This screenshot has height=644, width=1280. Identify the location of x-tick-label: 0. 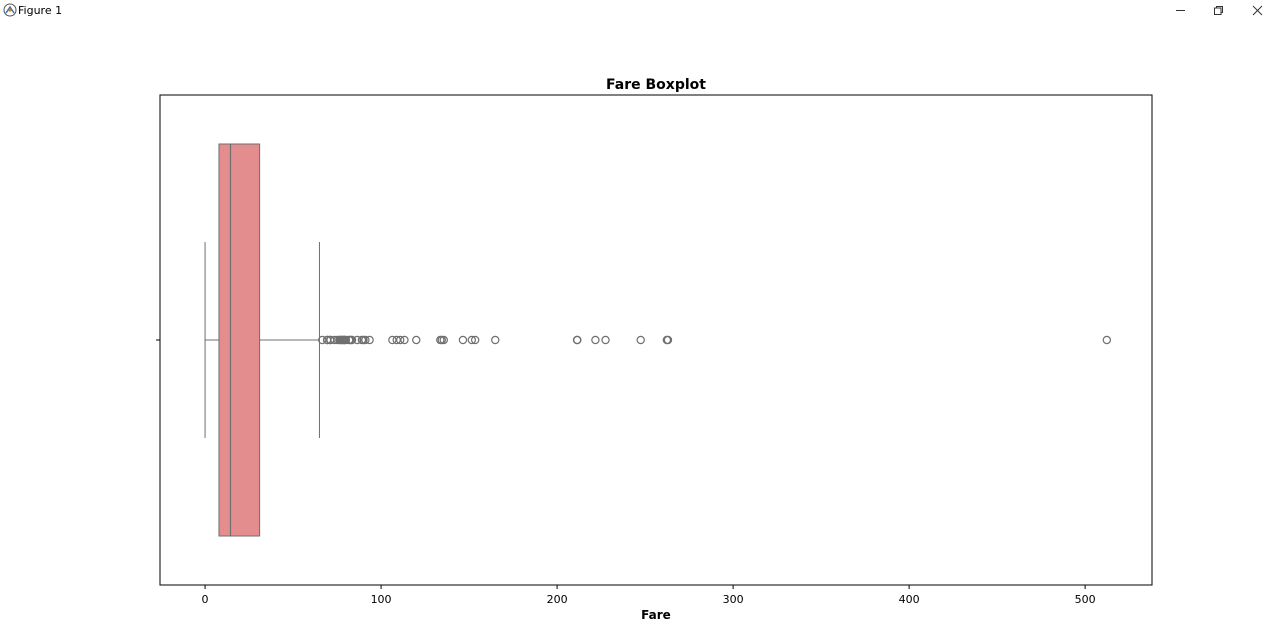
(205, 599).